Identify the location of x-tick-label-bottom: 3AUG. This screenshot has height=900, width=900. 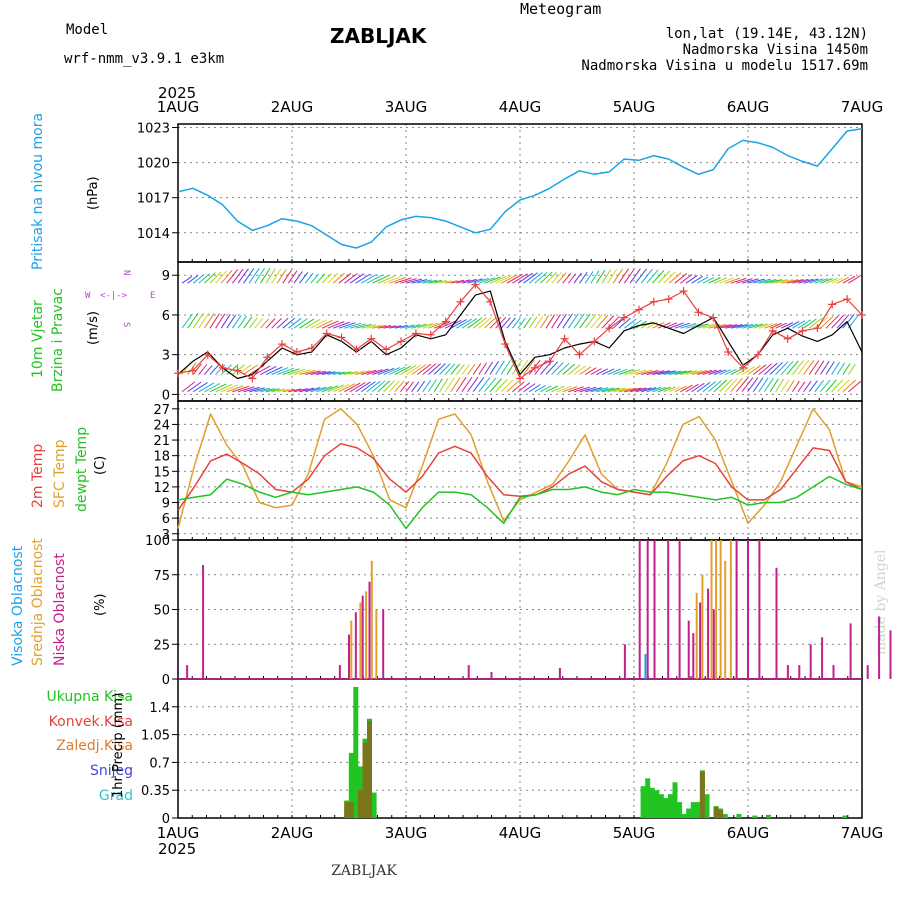
(406, 833).